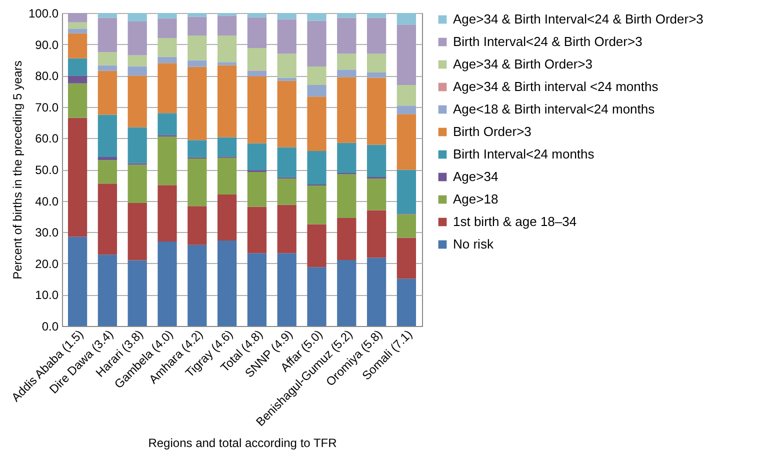 The image size is (767, 468). I want to click on y-tick-label: 40.0, so click(47, 201).